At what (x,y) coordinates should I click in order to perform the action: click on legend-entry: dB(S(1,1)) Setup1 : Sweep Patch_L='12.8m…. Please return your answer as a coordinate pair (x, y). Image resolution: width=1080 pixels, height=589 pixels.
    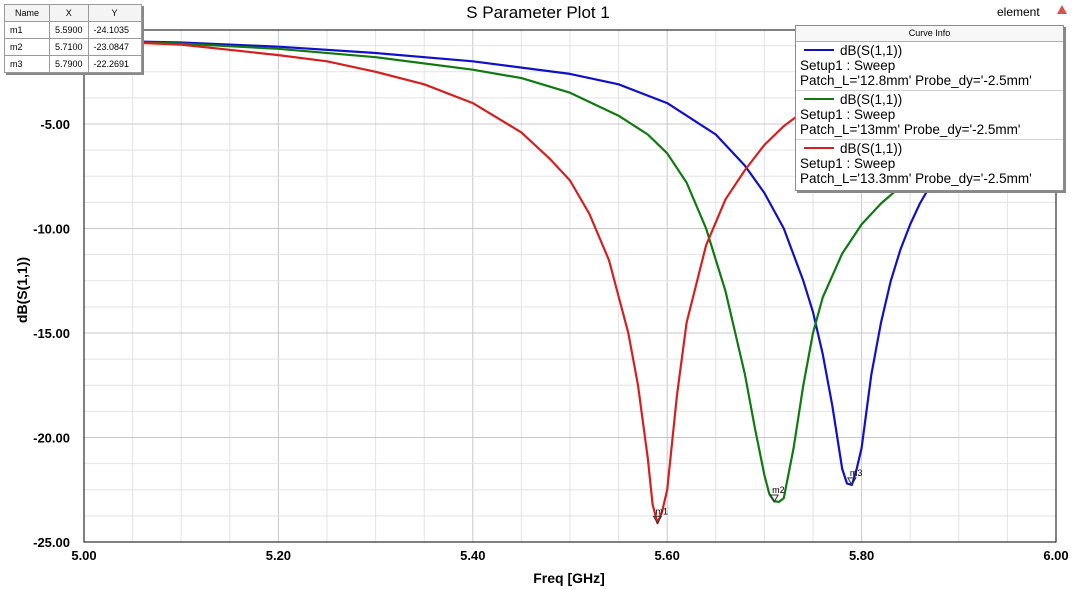
    Looking at the image, I should click on (929, 66).